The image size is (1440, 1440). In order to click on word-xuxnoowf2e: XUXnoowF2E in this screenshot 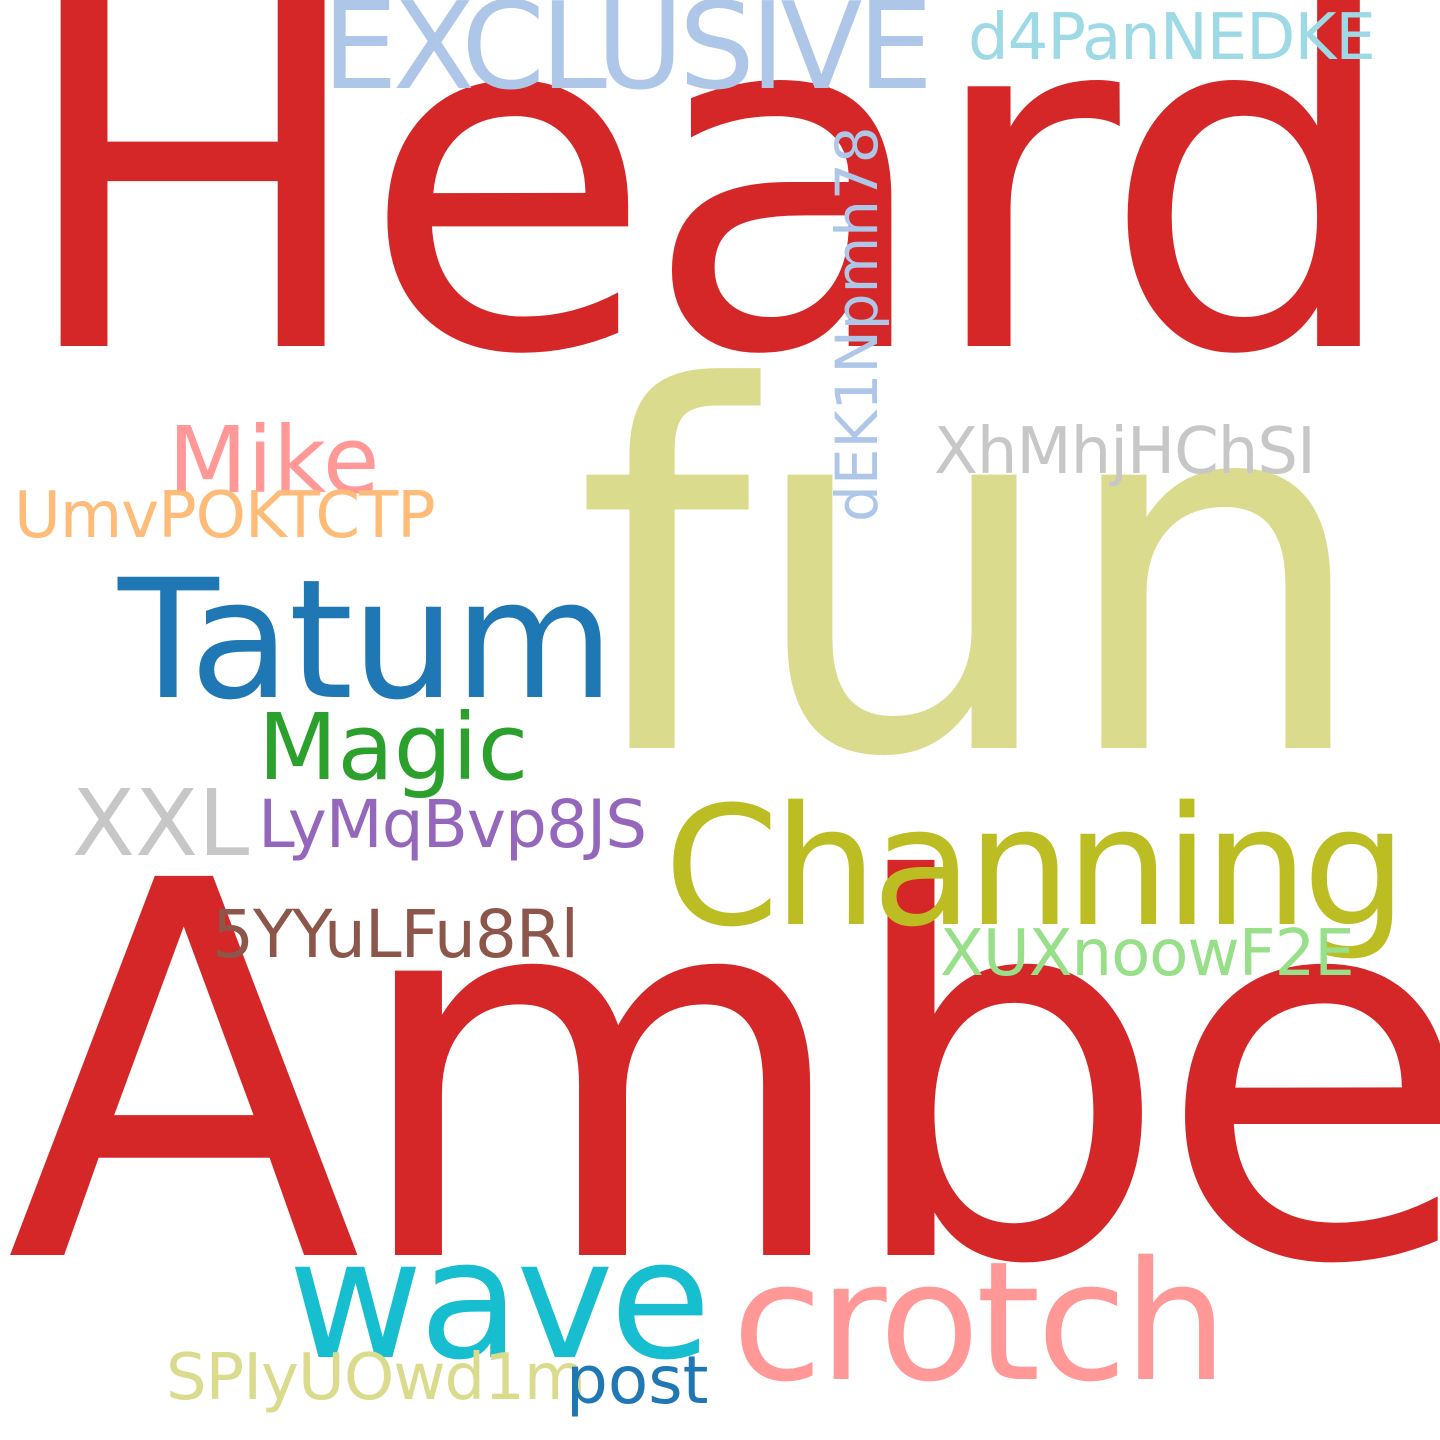, I will do `click(1147, 954)`.